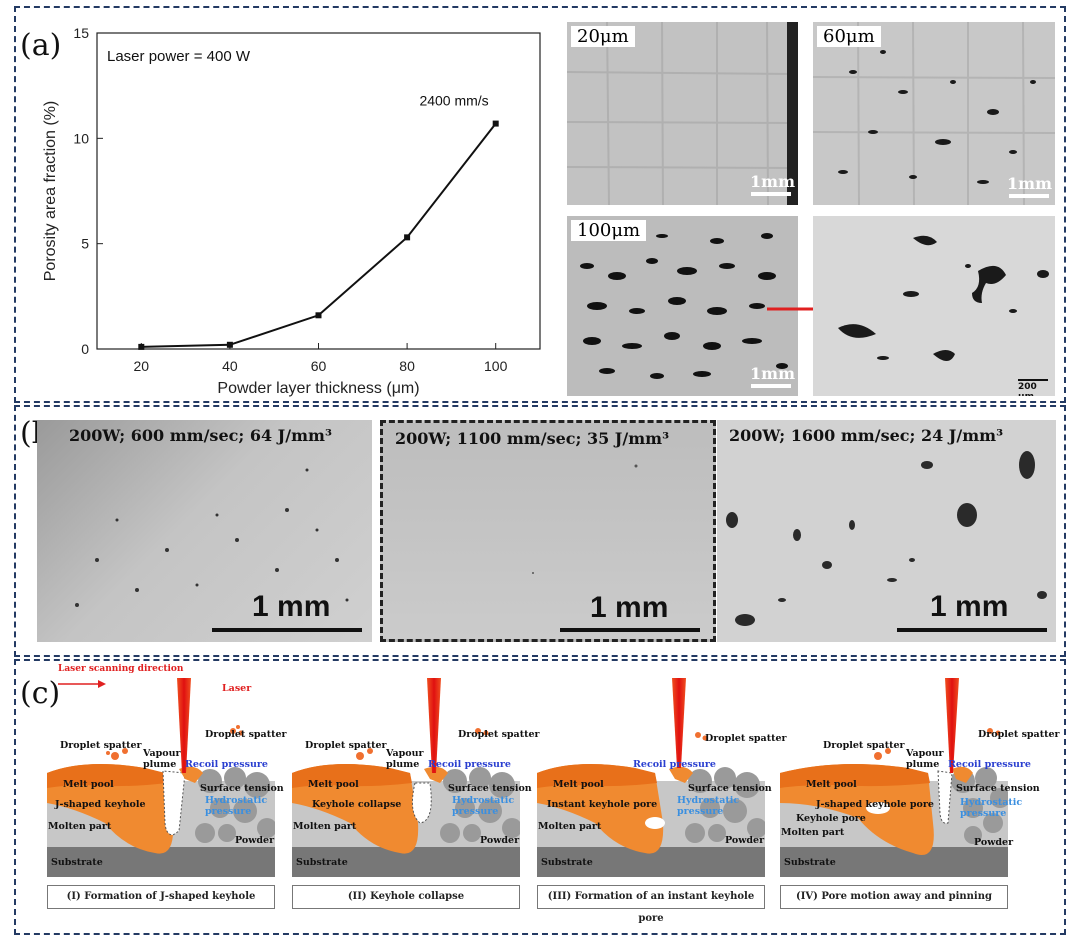 This screenshot has height=941, width=1080. What do you see at coordinates (85, 349) in the screenshot?
I see `y-tick-label-0: 0` at bounding box center [85, 349].